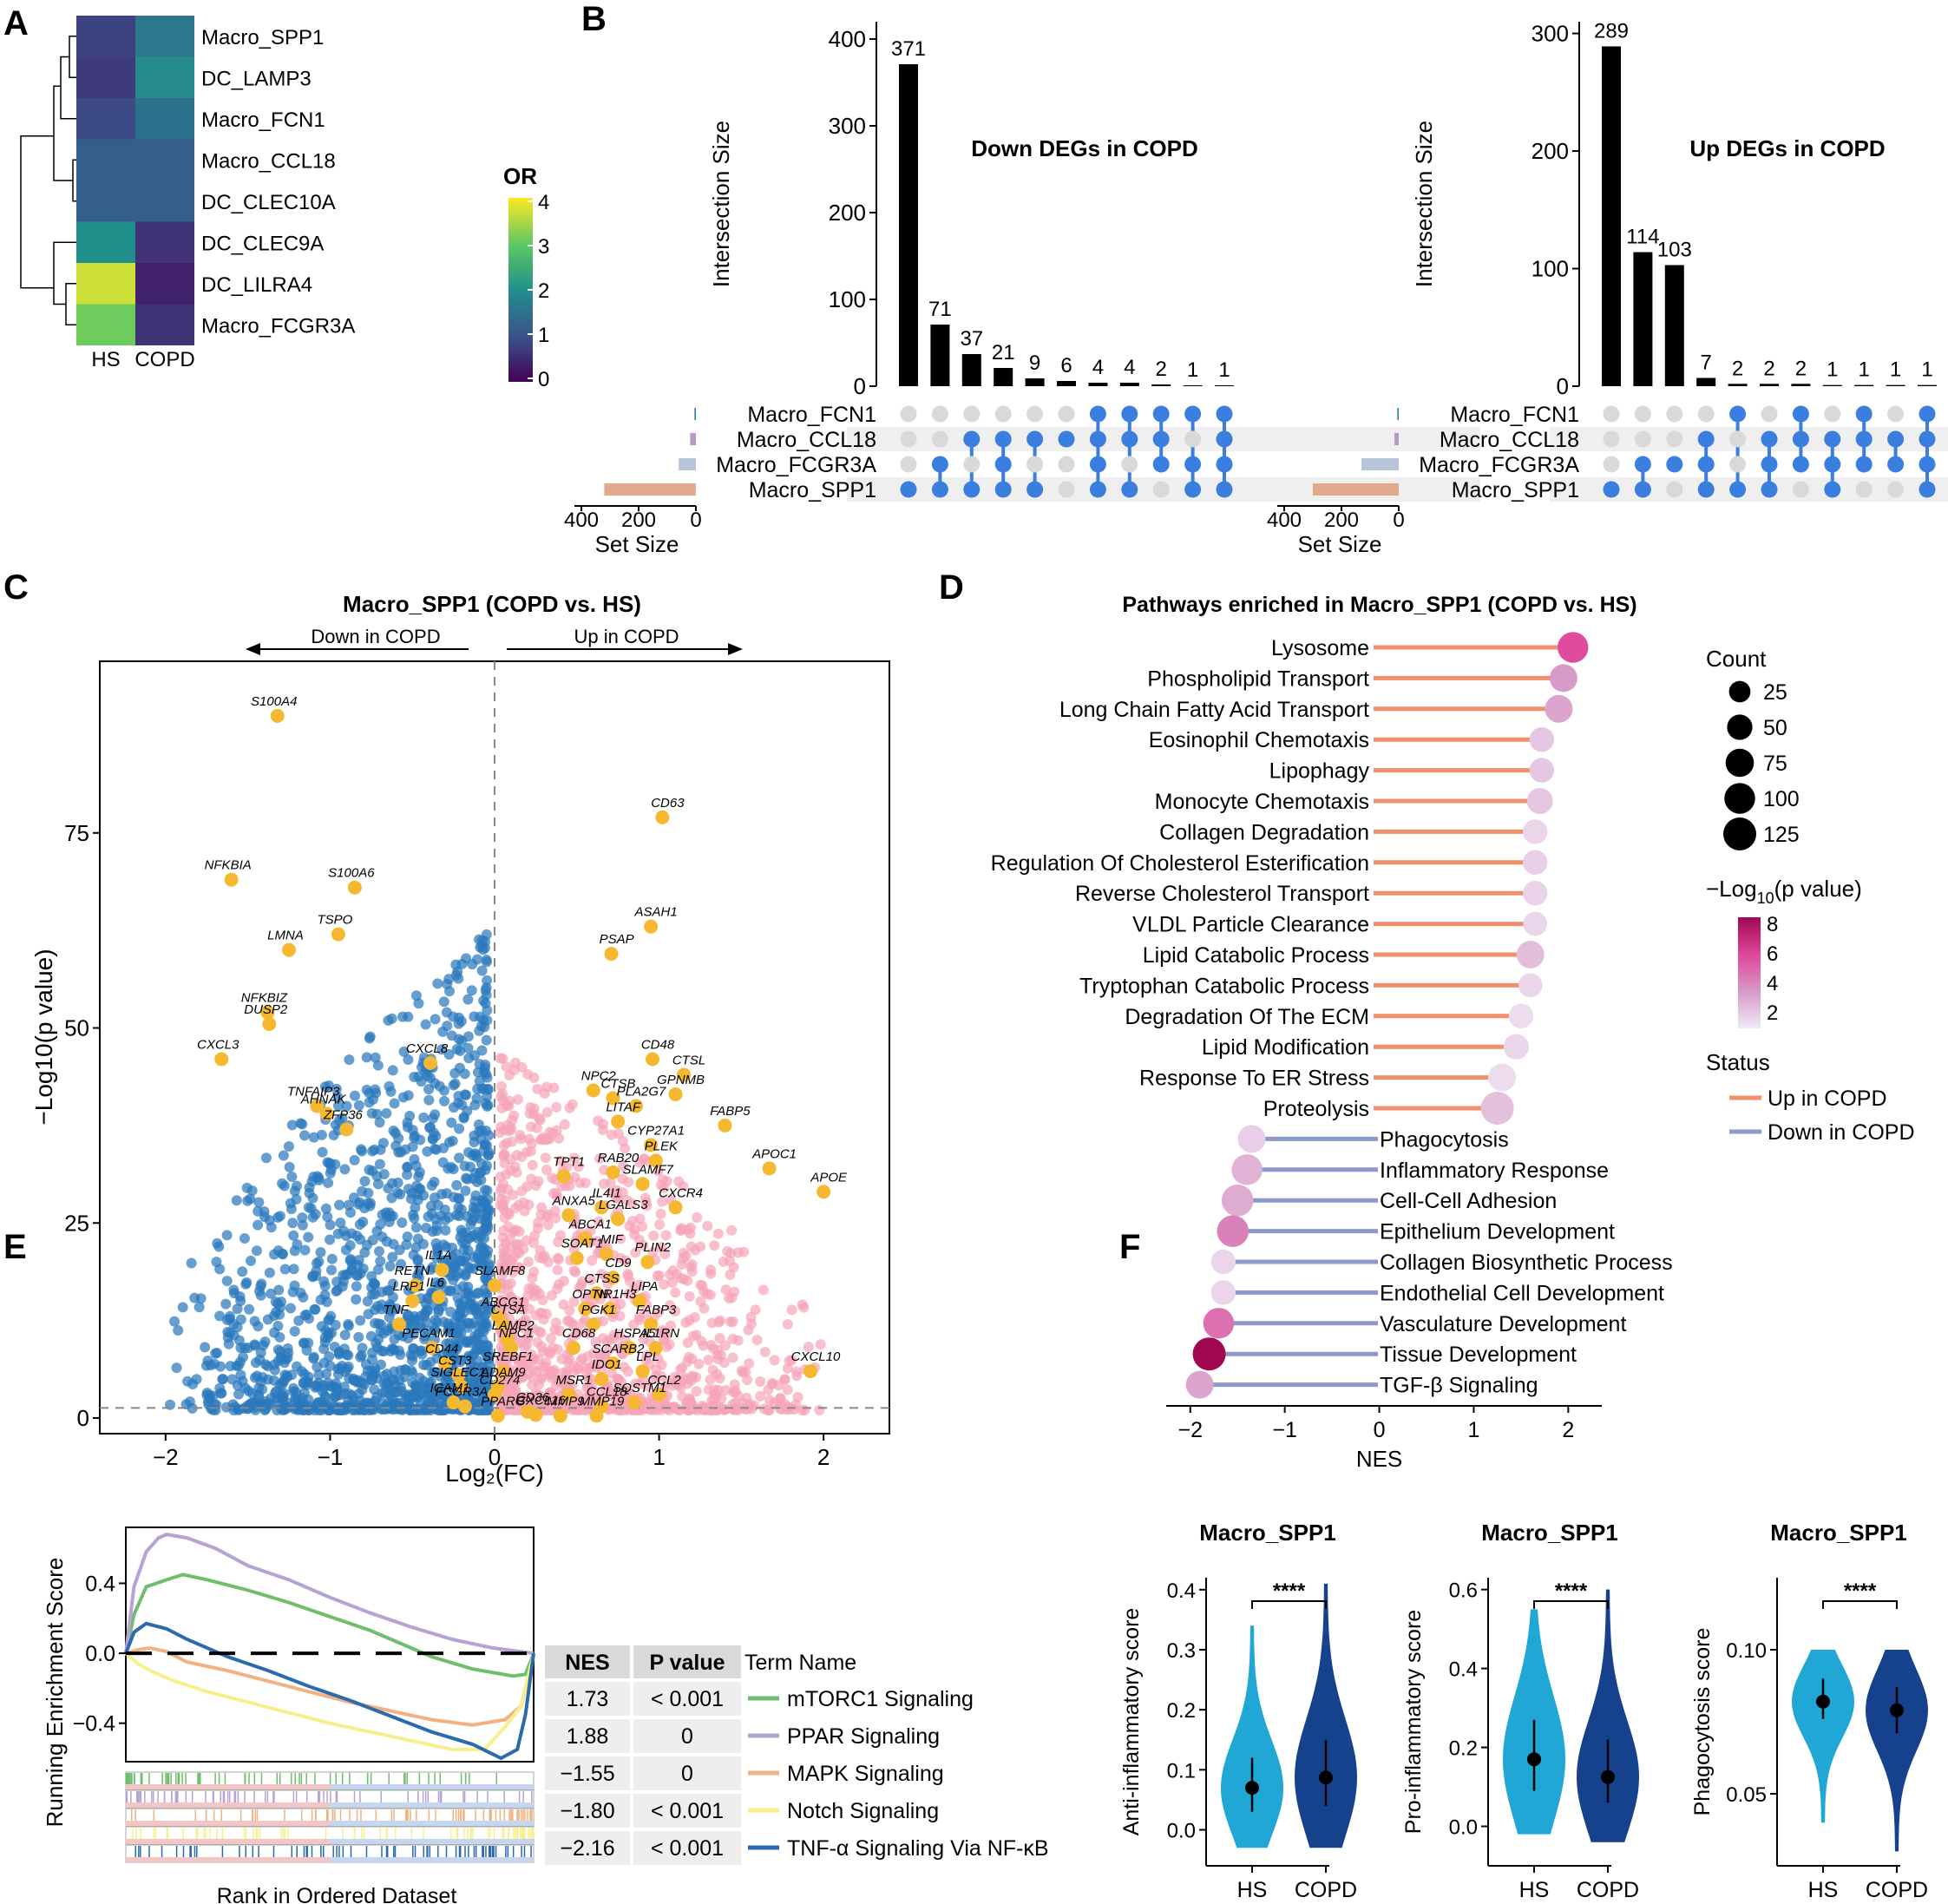 The height and width of the screenshot is (1904, 1948). What do you see at coordinates (1832, 385) in the screenshot?
I see `intersection-bar` at bounding box center [1832, 385].